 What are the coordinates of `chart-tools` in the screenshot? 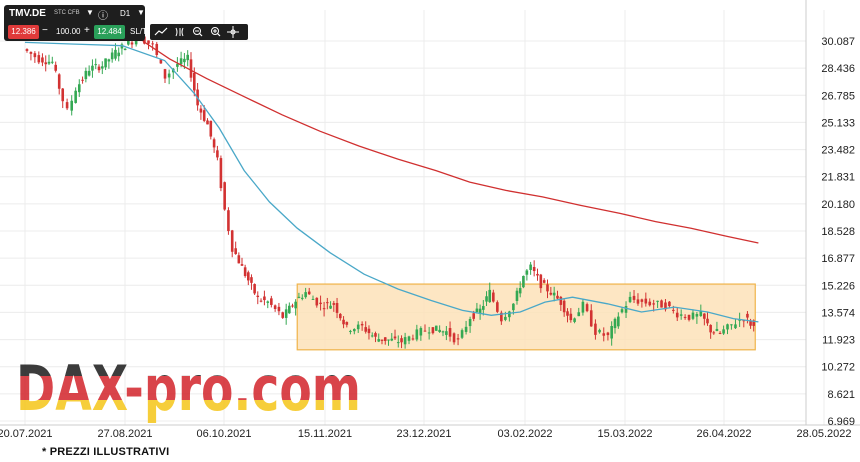 It's located at (199, 32).